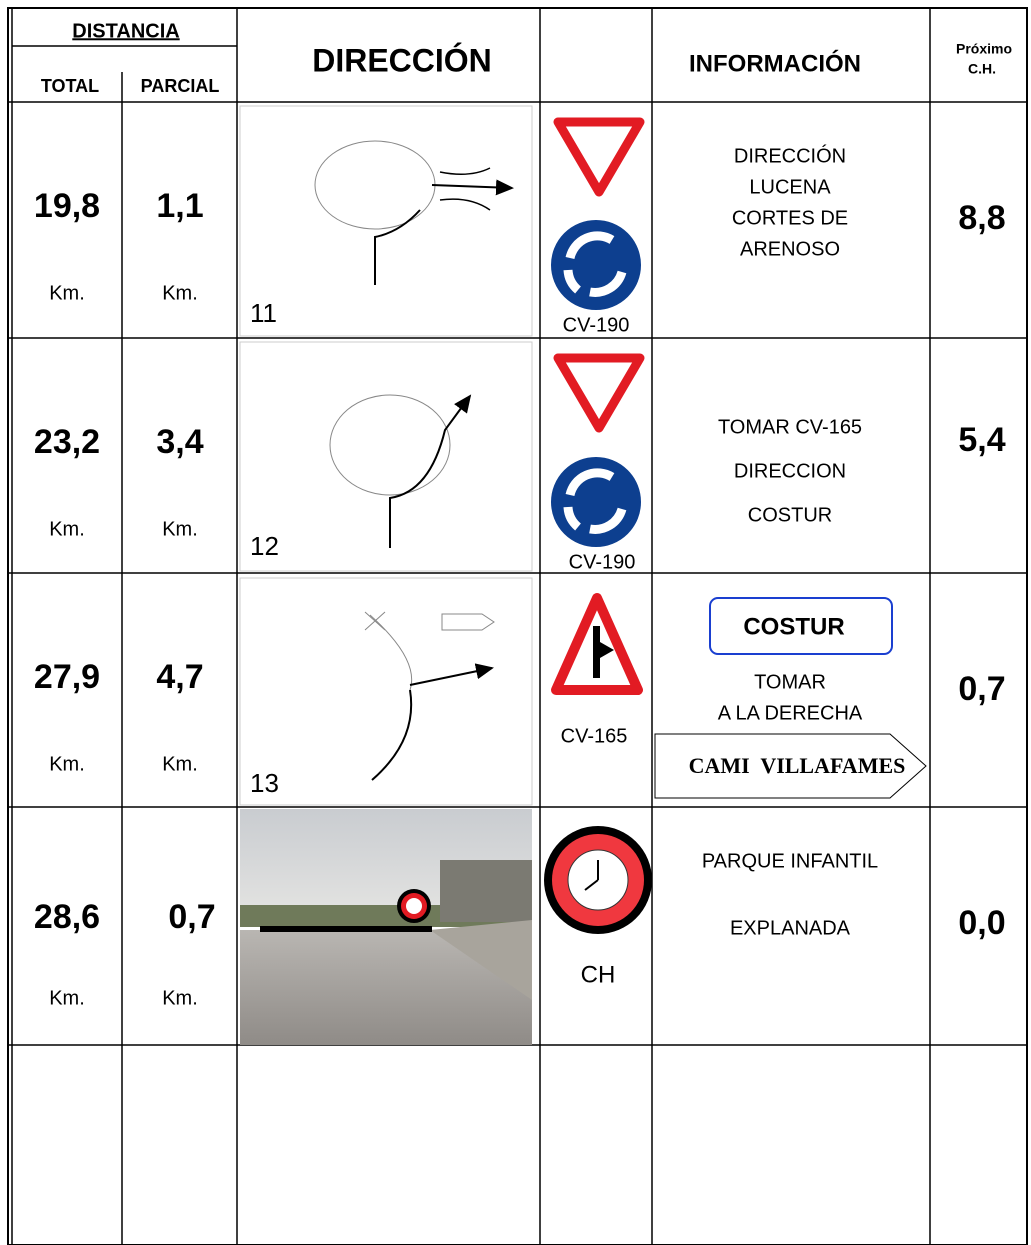 The image size is (1031, 1245). What do you see at coordinates (790, 682) in the screenshot?
I see `info-line: TOMAR` at bounding box center [790, 682].